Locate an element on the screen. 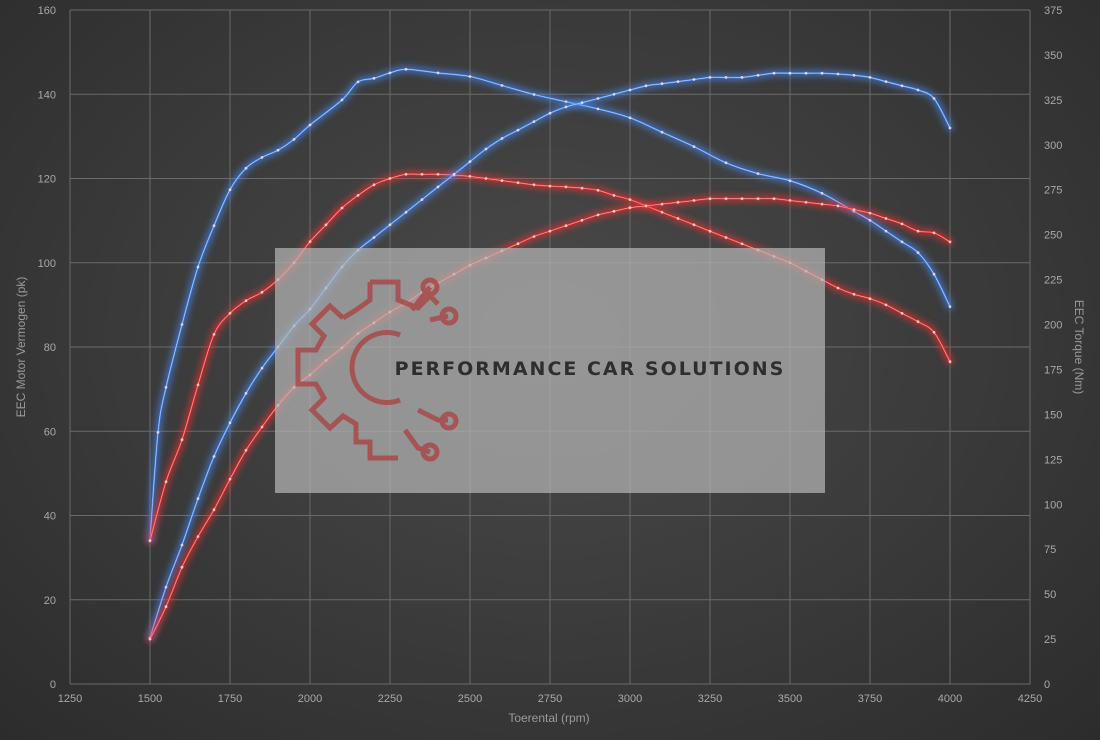 The width and height of the screenshot is (1100, 740). right-tick-label: 225 is located at coordinates (1053, 281).